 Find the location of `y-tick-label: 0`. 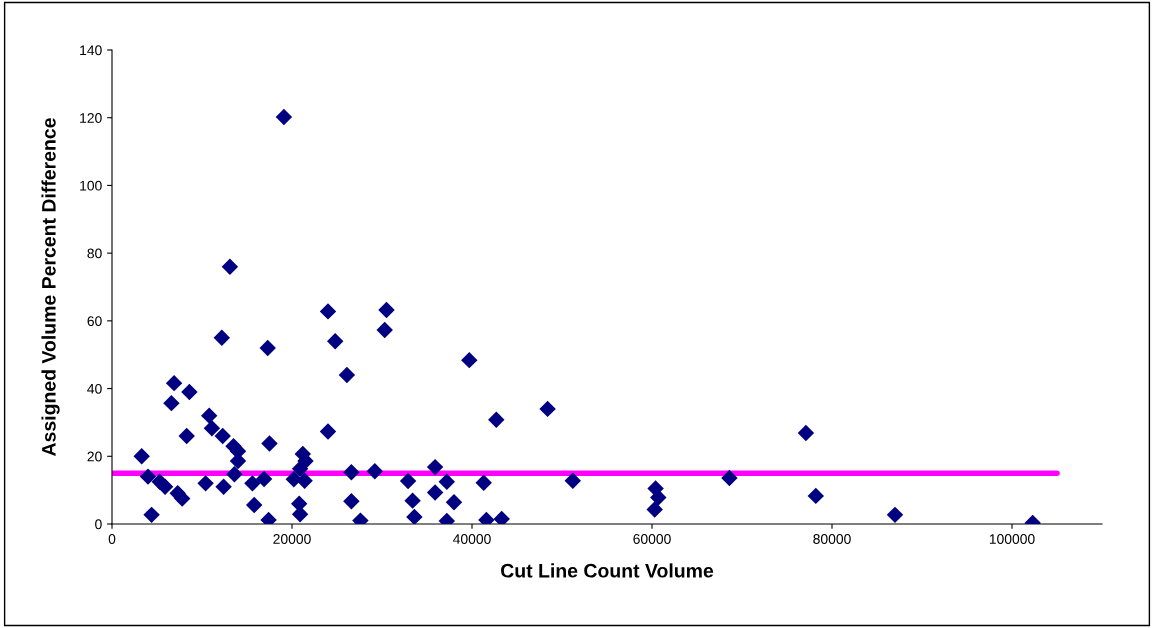

y-tick-label: 0 is located at coordinates (98, 524).